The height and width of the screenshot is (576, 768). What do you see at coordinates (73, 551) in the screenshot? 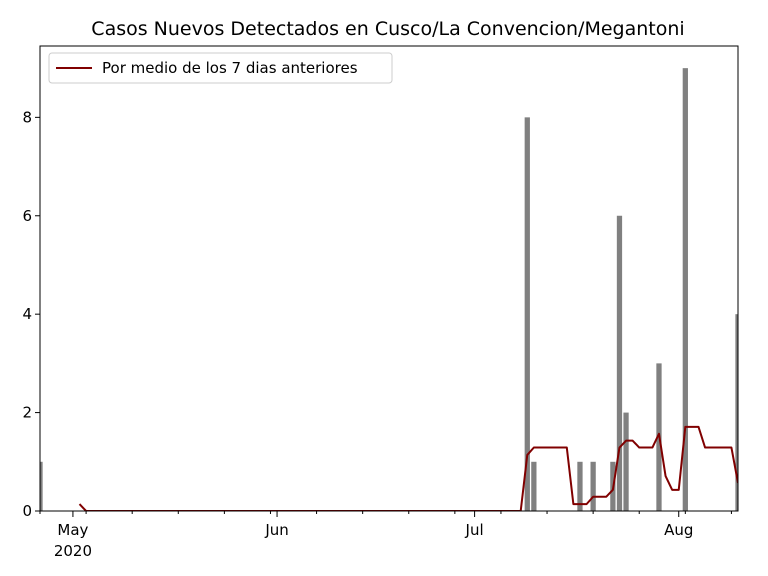
I see `x-tick-sublabel-2020: 2020` at bounding box center [73, 551].